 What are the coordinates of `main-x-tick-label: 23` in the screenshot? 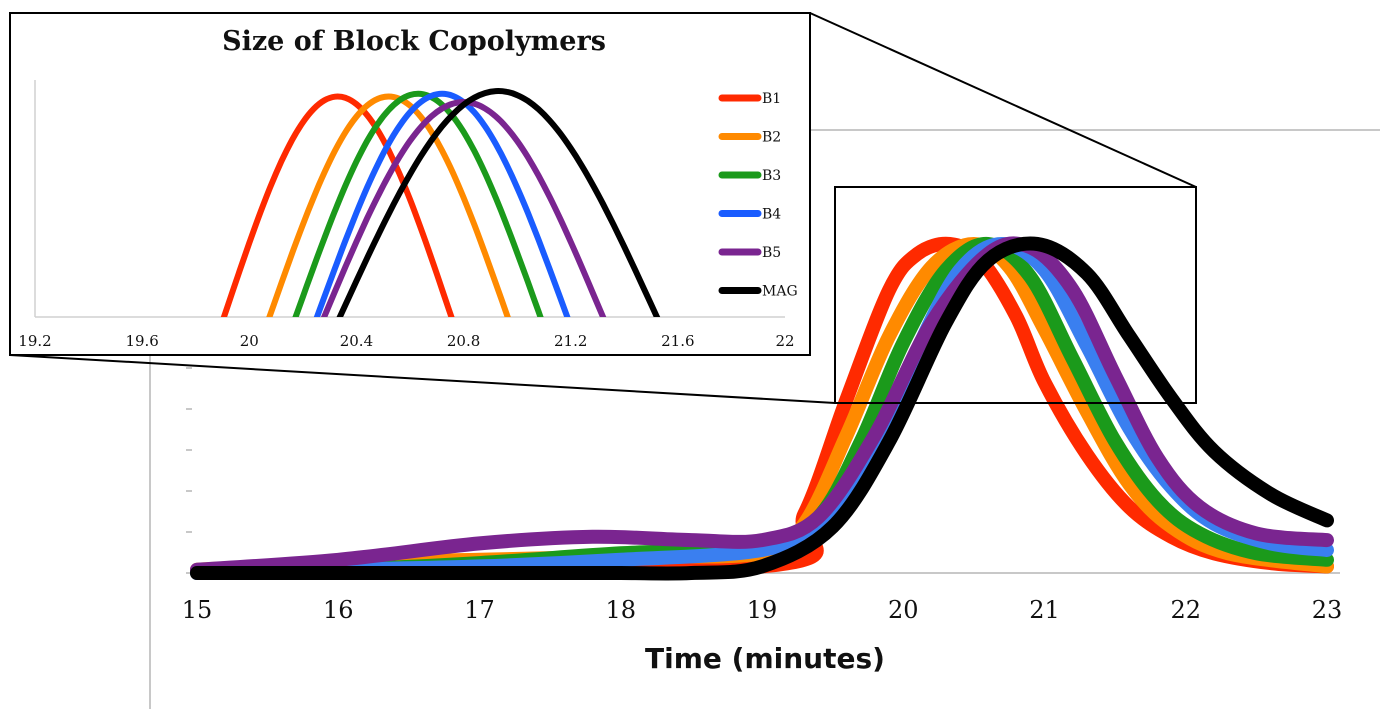 It's located at (1327, 610).